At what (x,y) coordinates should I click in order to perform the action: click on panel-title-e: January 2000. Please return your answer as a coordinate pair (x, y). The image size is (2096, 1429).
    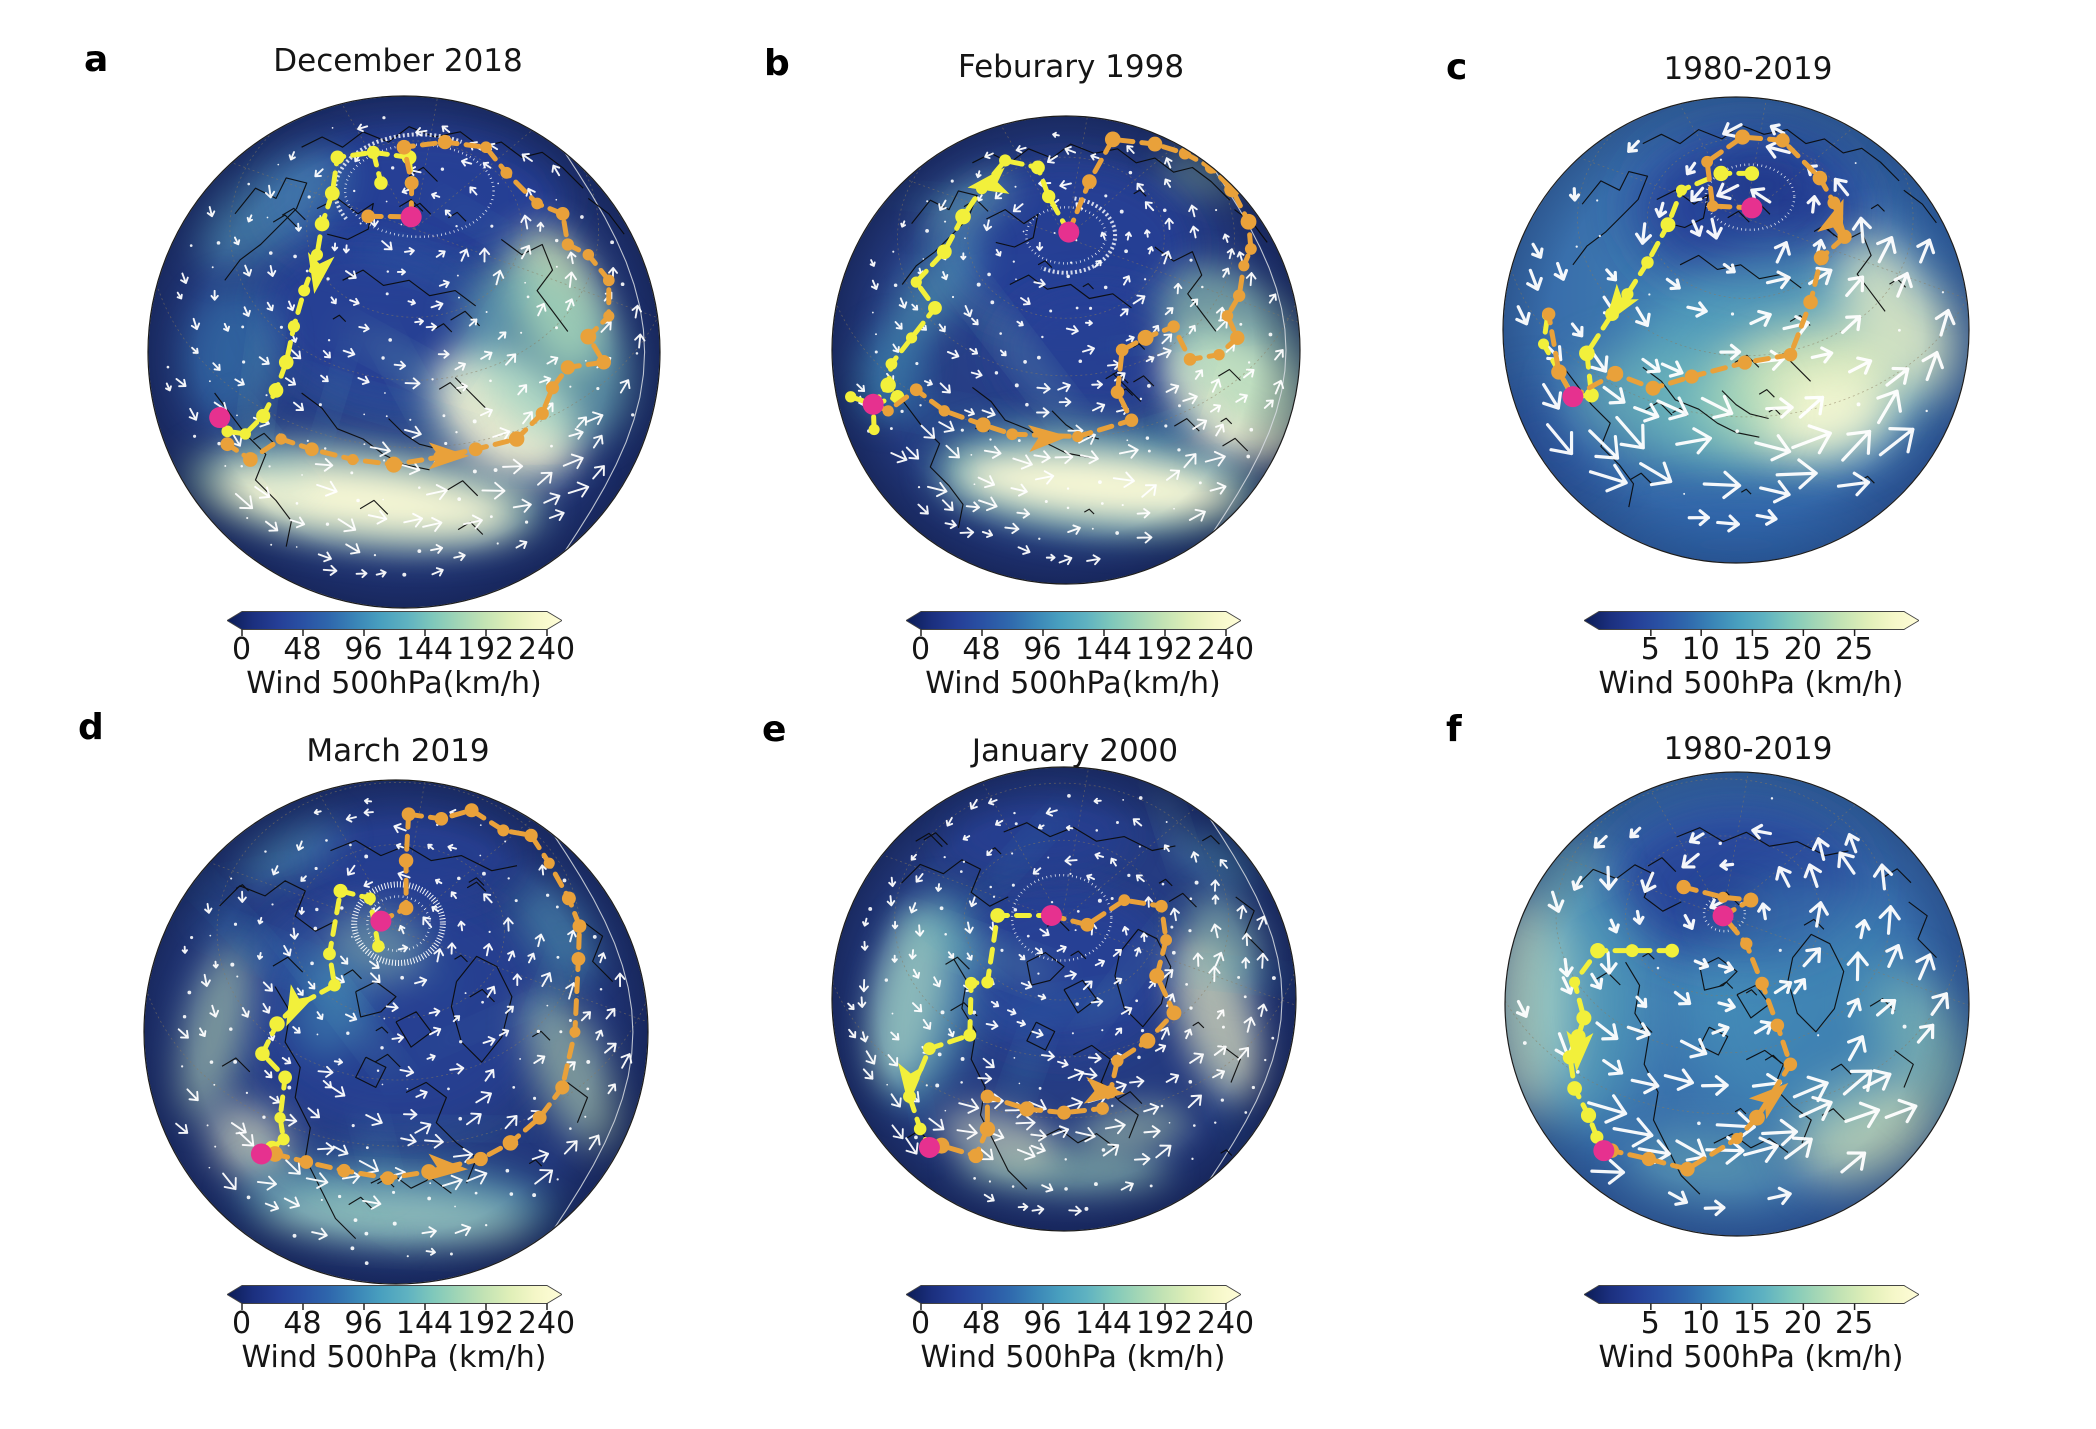
    Looking at the image, I should click on (1075, 751).